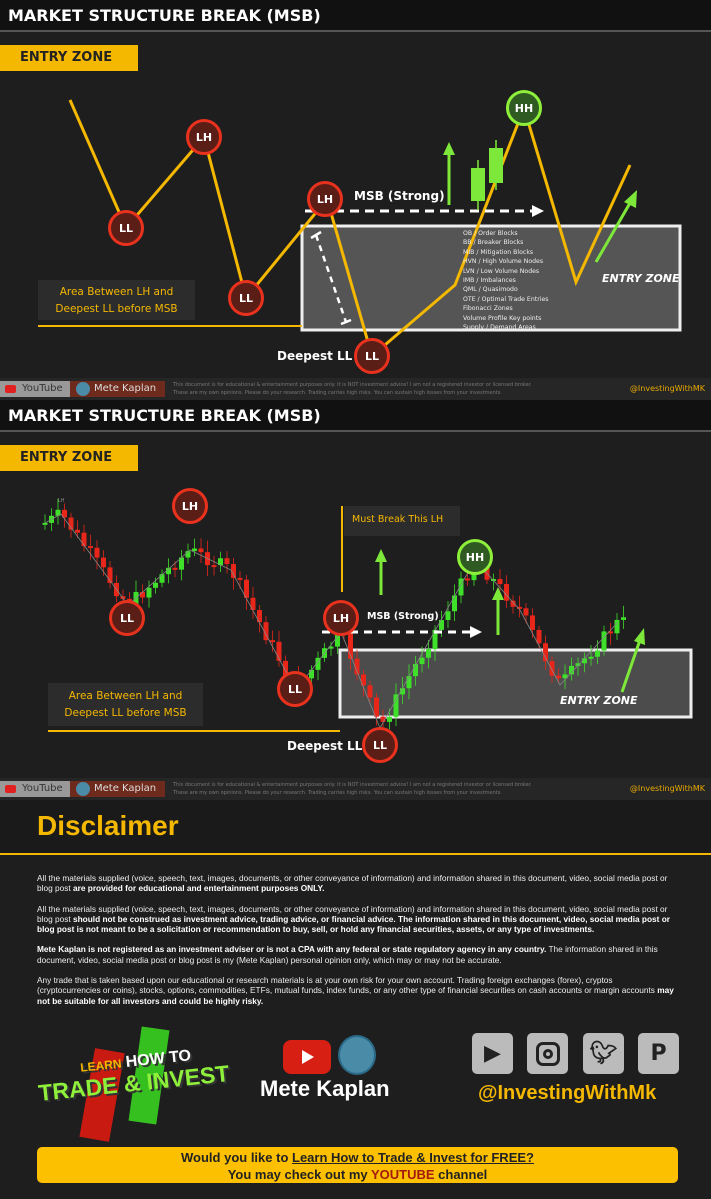  Describe the element at coordinates (567, 1093) in the screenshot. I see `social-handle: @InvestingWithMk` at that location.